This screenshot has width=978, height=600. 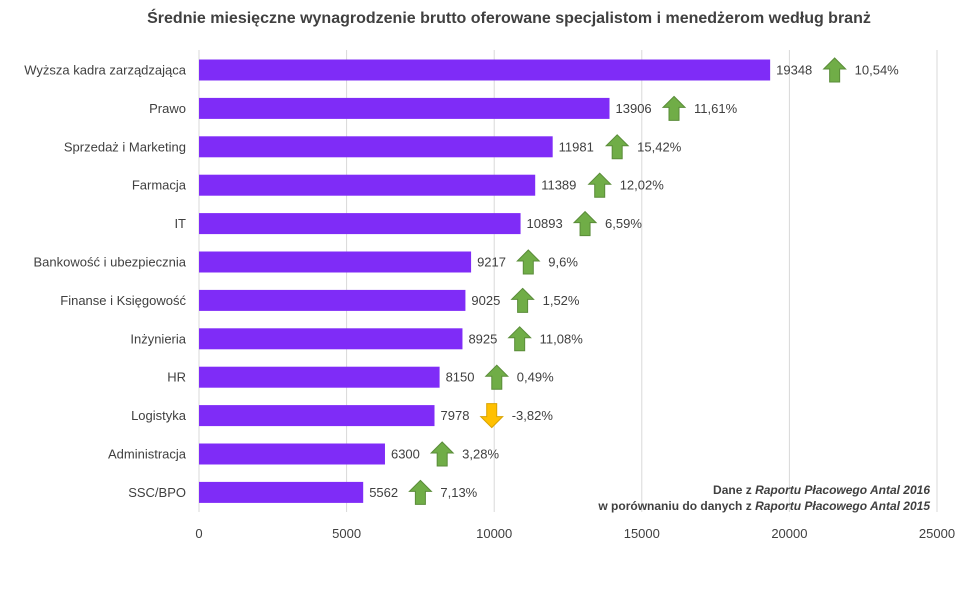 What do you see at coordinates (159, 415) in the screenshot?
I see `category-label: Logistyka` at bounding box center [159, 415].